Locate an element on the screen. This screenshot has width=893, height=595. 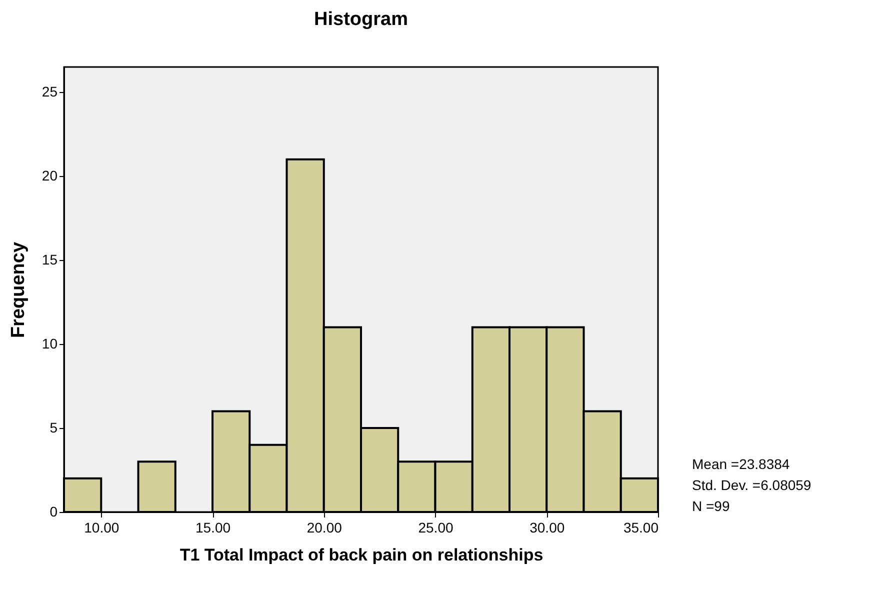
y-tick-label: 20 is located at coordinates (50, 176).